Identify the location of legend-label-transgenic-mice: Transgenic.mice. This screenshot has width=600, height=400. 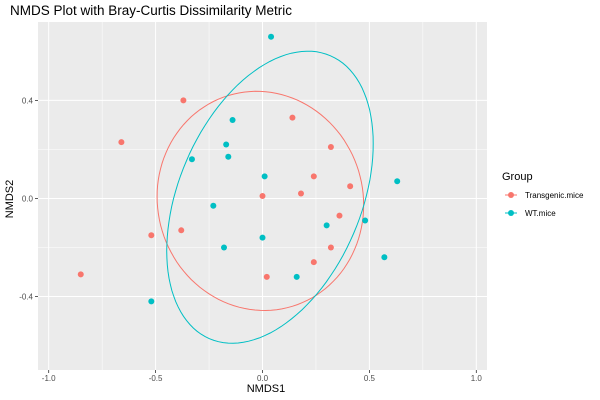
(554, 195).